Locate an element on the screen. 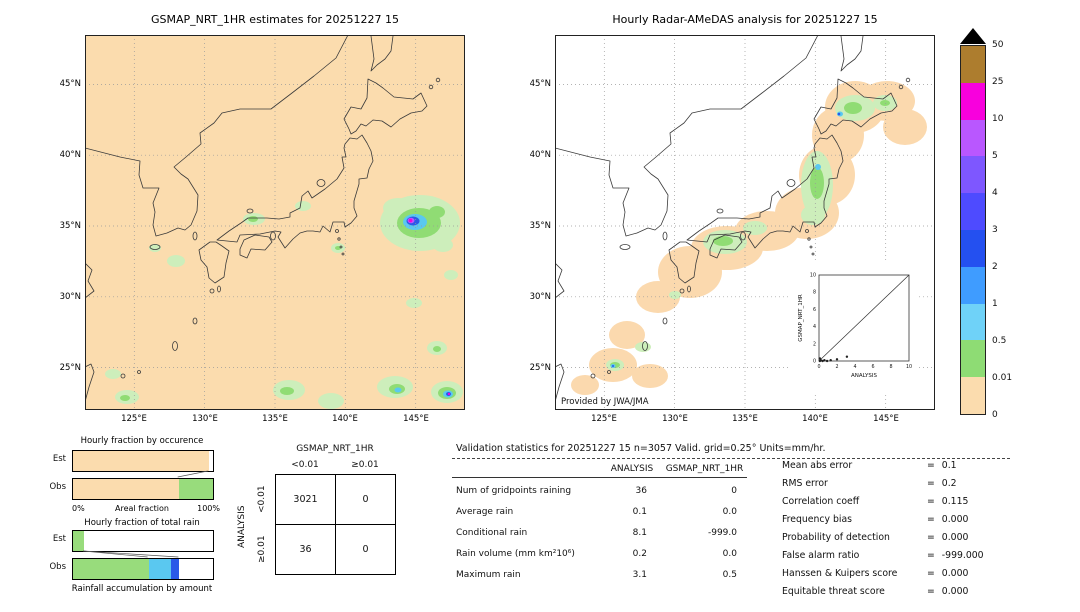 This screenshot has width=1080, height=612. areal-fraction-min: 0% is located at coordinates (78, 508).